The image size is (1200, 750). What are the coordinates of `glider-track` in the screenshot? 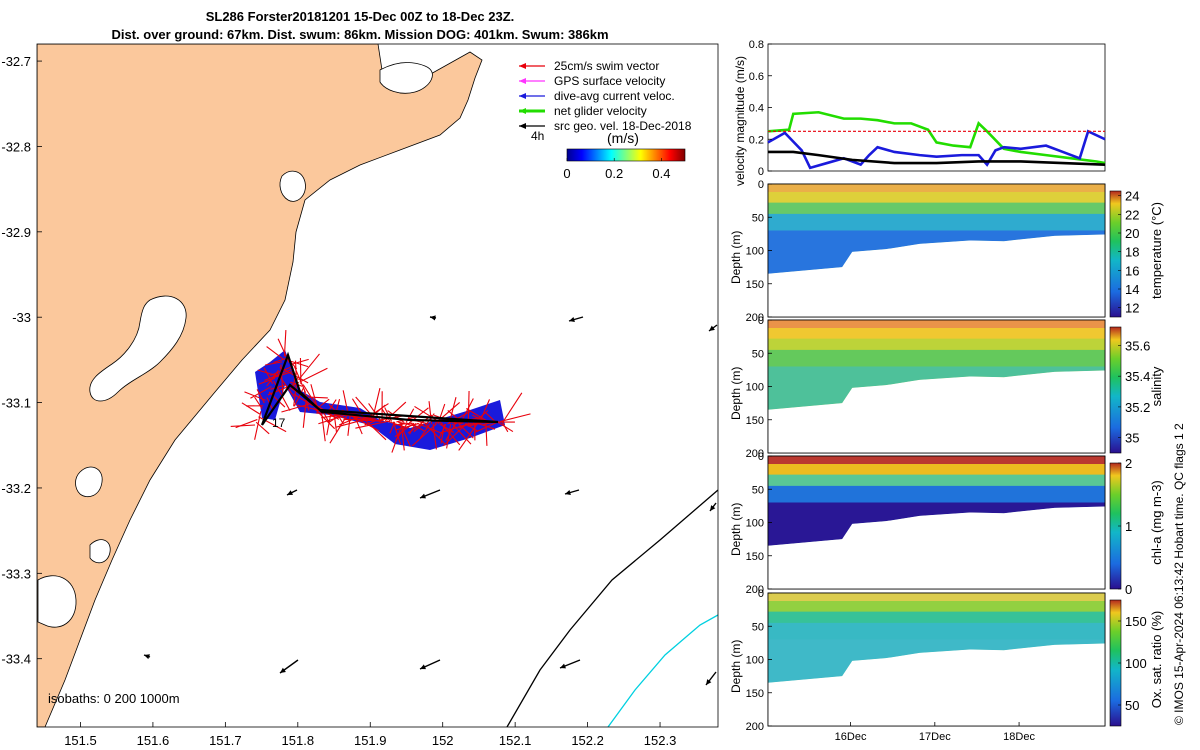 It's located at (380, 391).